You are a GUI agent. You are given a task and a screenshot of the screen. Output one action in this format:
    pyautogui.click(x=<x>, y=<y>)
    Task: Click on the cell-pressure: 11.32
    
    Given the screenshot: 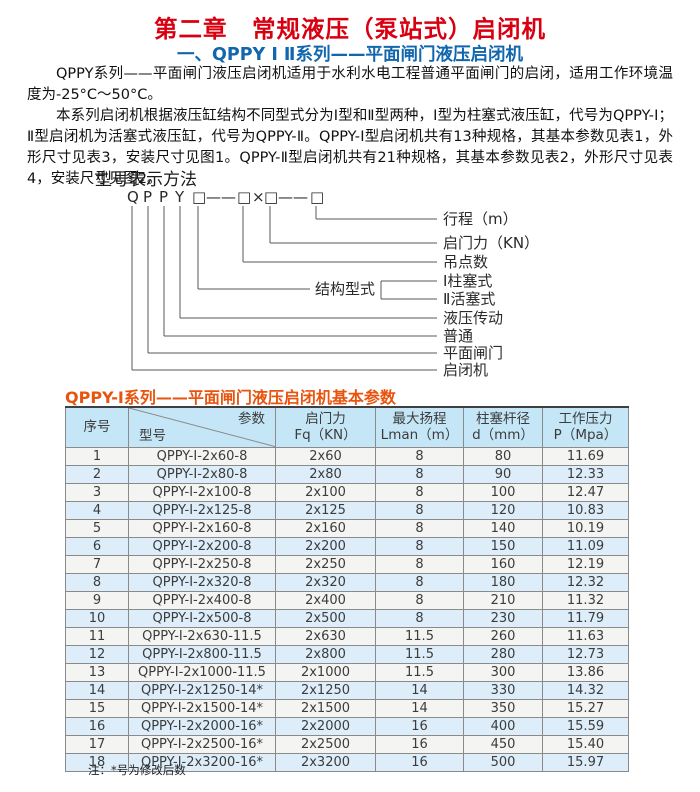 What is the action you would take?
    pyautogui.click(x=585, y=600)
    